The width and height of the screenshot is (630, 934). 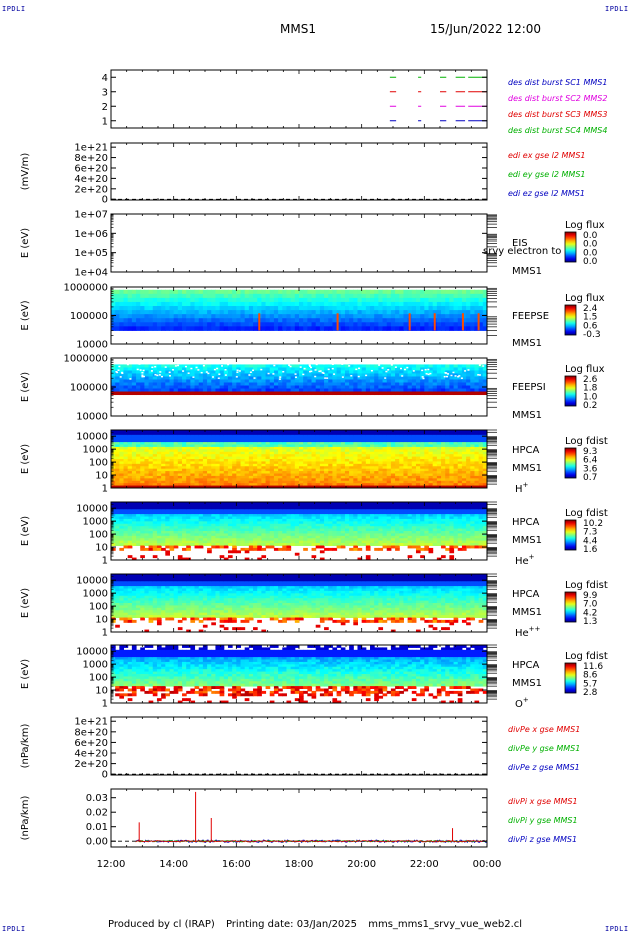 What do you see at coordinates (25, 459) in the screenshot?
I see `y-axis-label: E (eV)` at bounding box center [25, 459].